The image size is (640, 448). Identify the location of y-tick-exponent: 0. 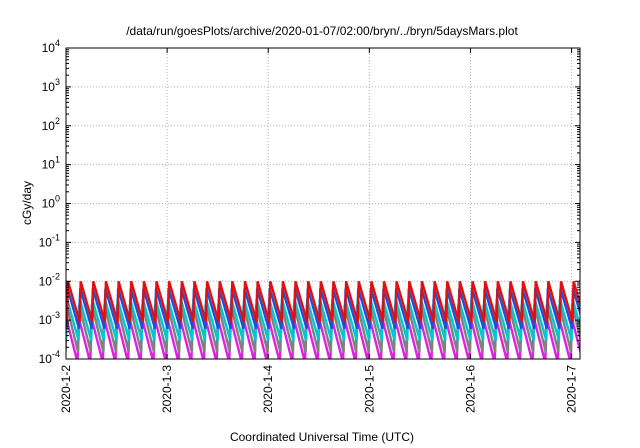
(57, 199).